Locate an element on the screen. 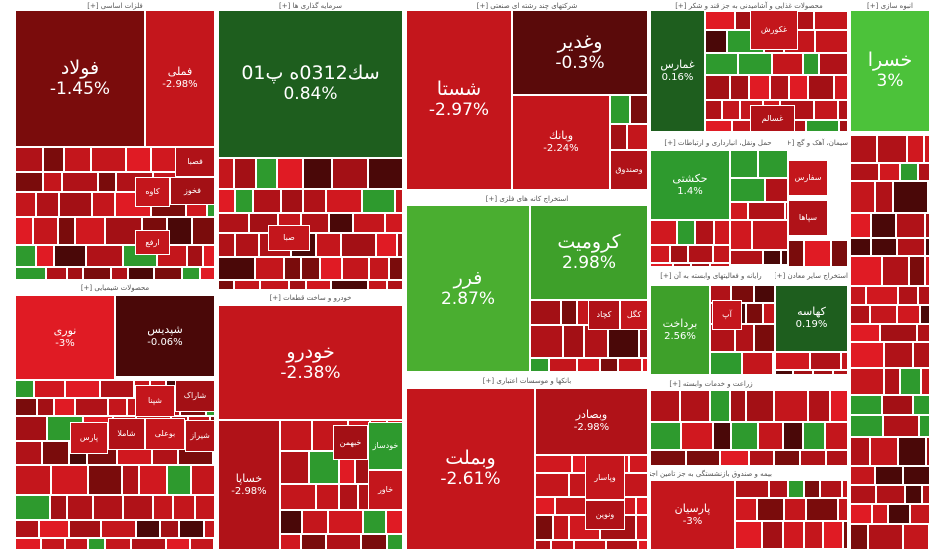 The image size is (930, 550). sector-header: فلزات اساسی [+] is located at coordinates (115, 6).